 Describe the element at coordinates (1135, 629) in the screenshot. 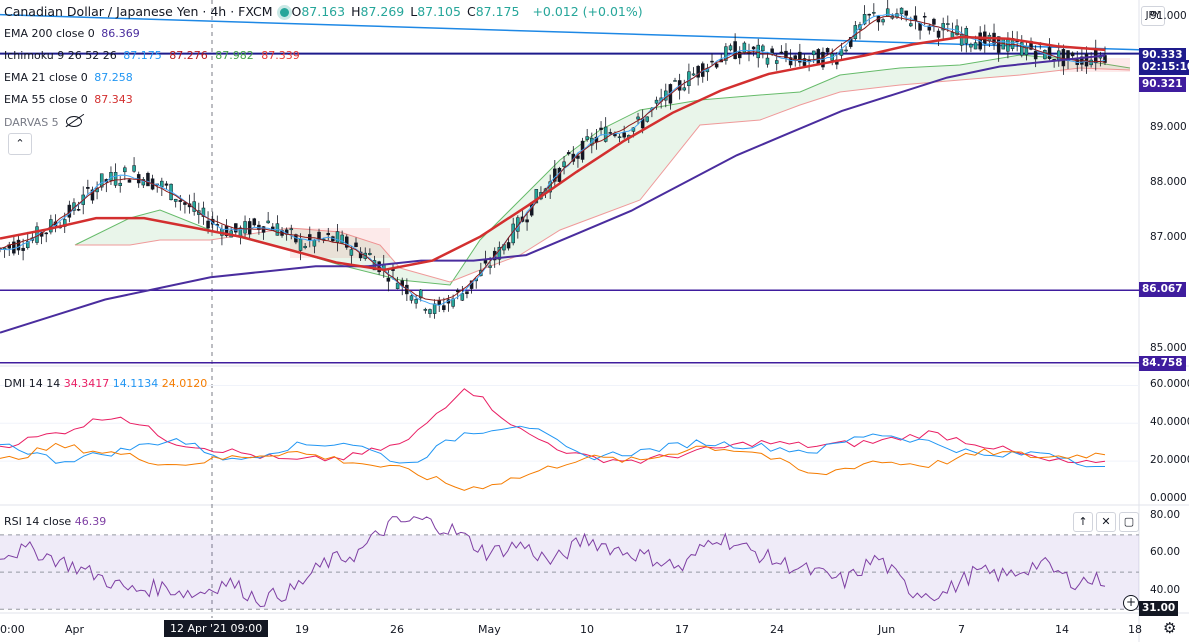

I see `time-tick-label: 18` at that location.